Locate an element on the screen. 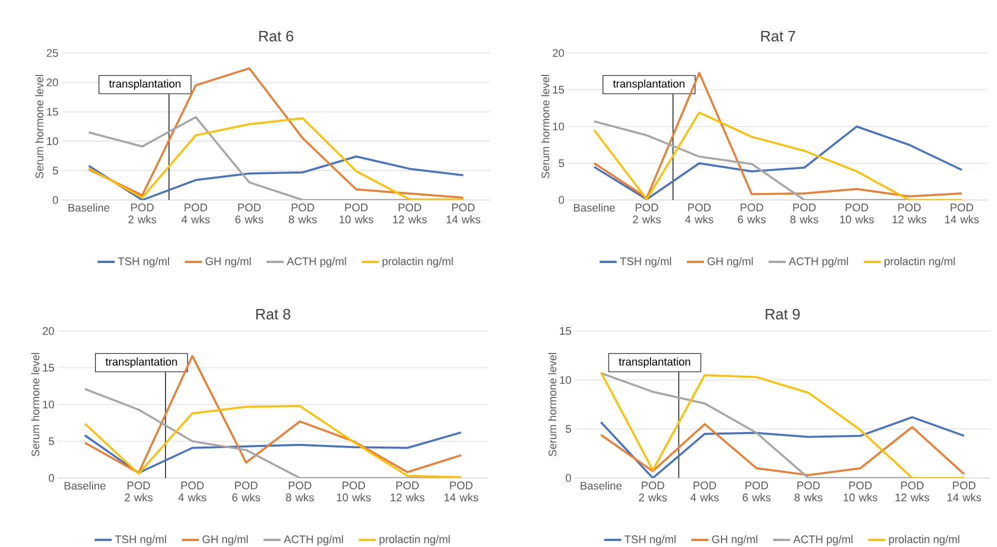 The height and width of the screenshot is (547, 997). chart-title: Rat 6 is located at coordinates (276, 36).